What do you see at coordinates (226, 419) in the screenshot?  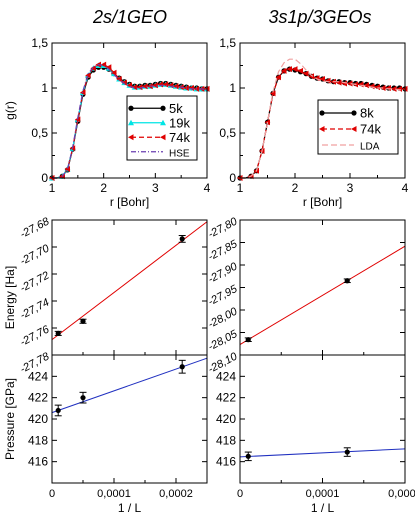 I see `y-tick-label: 420` at bounding box center [226, 419].